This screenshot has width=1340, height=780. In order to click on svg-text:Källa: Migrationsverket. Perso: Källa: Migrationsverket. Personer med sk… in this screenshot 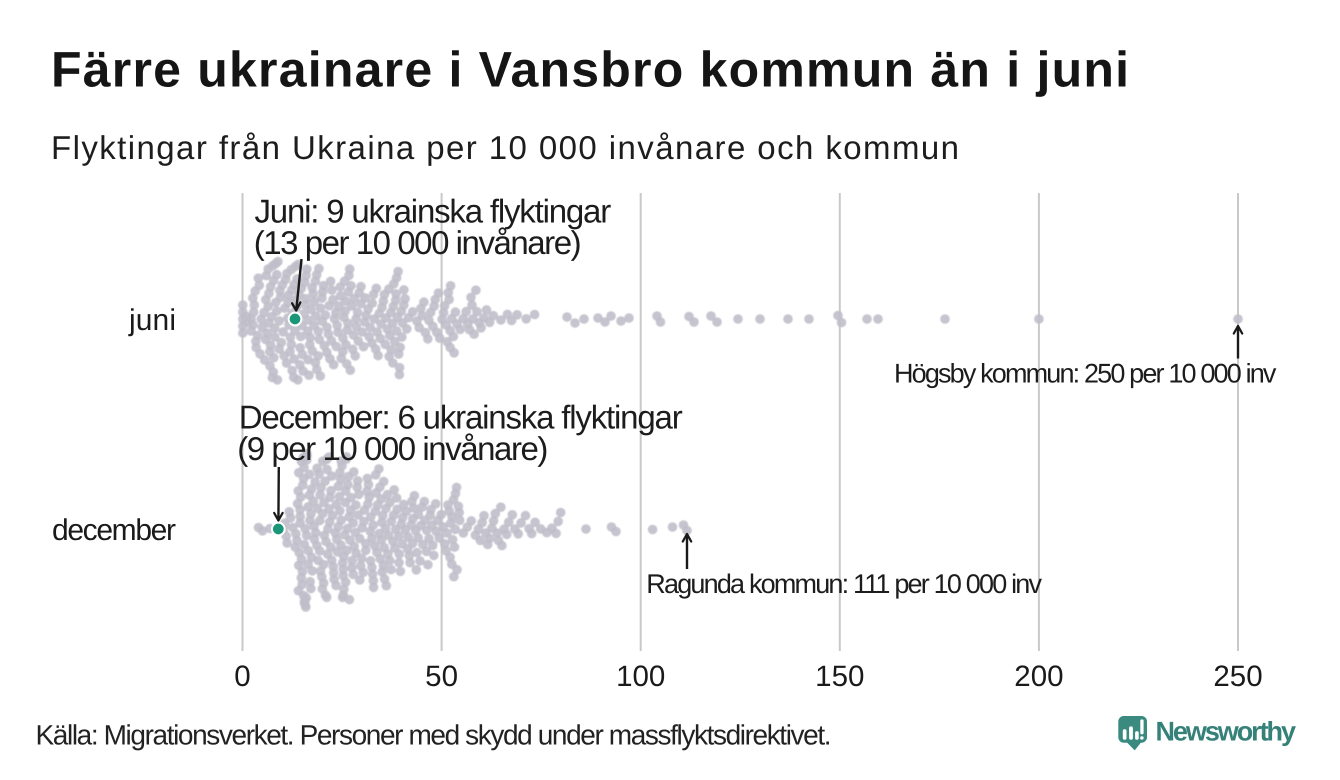, I will do `click(434, 735)`.